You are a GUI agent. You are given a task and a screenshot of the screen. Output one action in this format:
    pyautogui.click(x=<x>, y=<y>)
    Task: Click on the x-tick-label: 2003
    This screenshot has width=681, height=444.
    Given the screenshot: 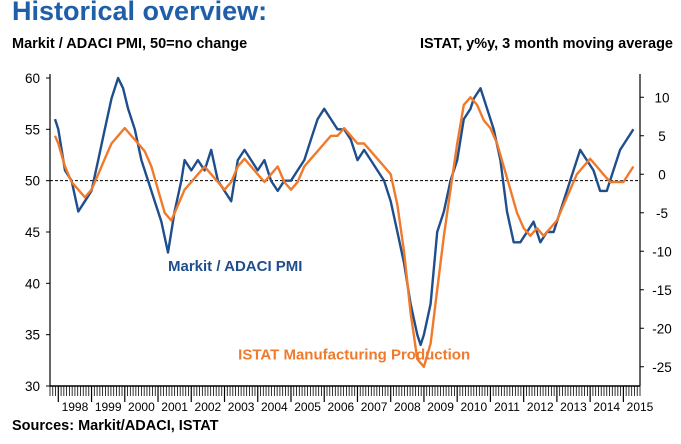 What is the action you would take?
    pyautogui.click(x=241, y=407)
    